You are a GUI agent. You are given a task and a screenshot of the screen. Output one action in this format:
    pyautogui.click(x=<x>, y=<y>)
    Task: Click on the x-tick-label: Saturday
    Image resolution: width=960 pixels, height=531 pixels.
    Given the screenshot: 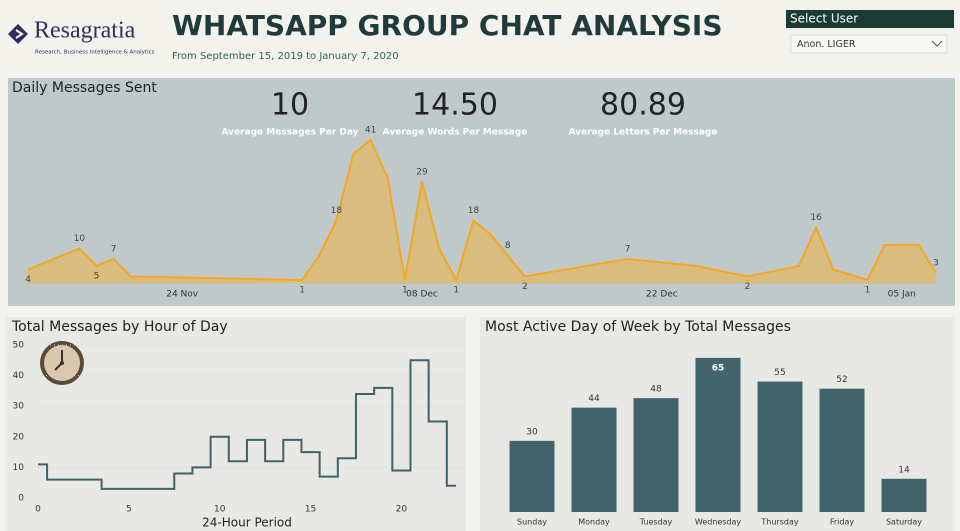 What is the action you would take?
    pyautogui.click(x=904, y=522)
    